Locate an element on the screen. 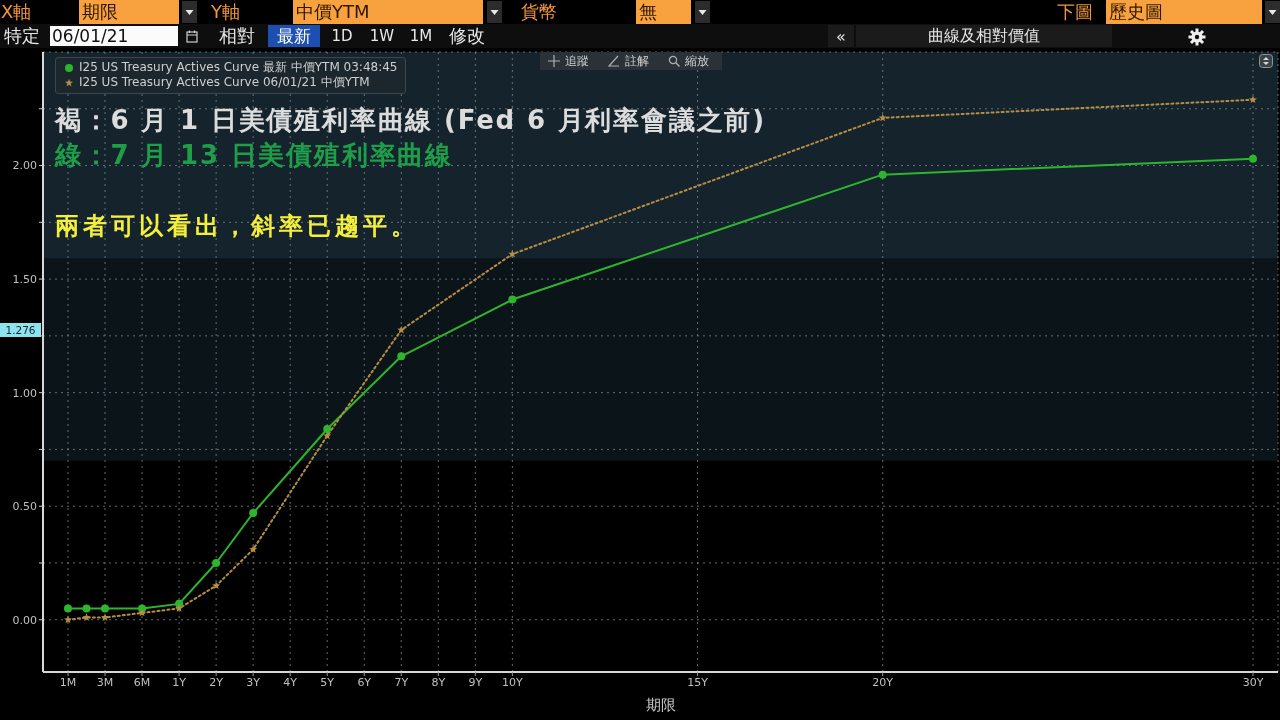 This screenshot has width=1280, height=720. x-tick-label: 1M is located at coordinates (68, 682).